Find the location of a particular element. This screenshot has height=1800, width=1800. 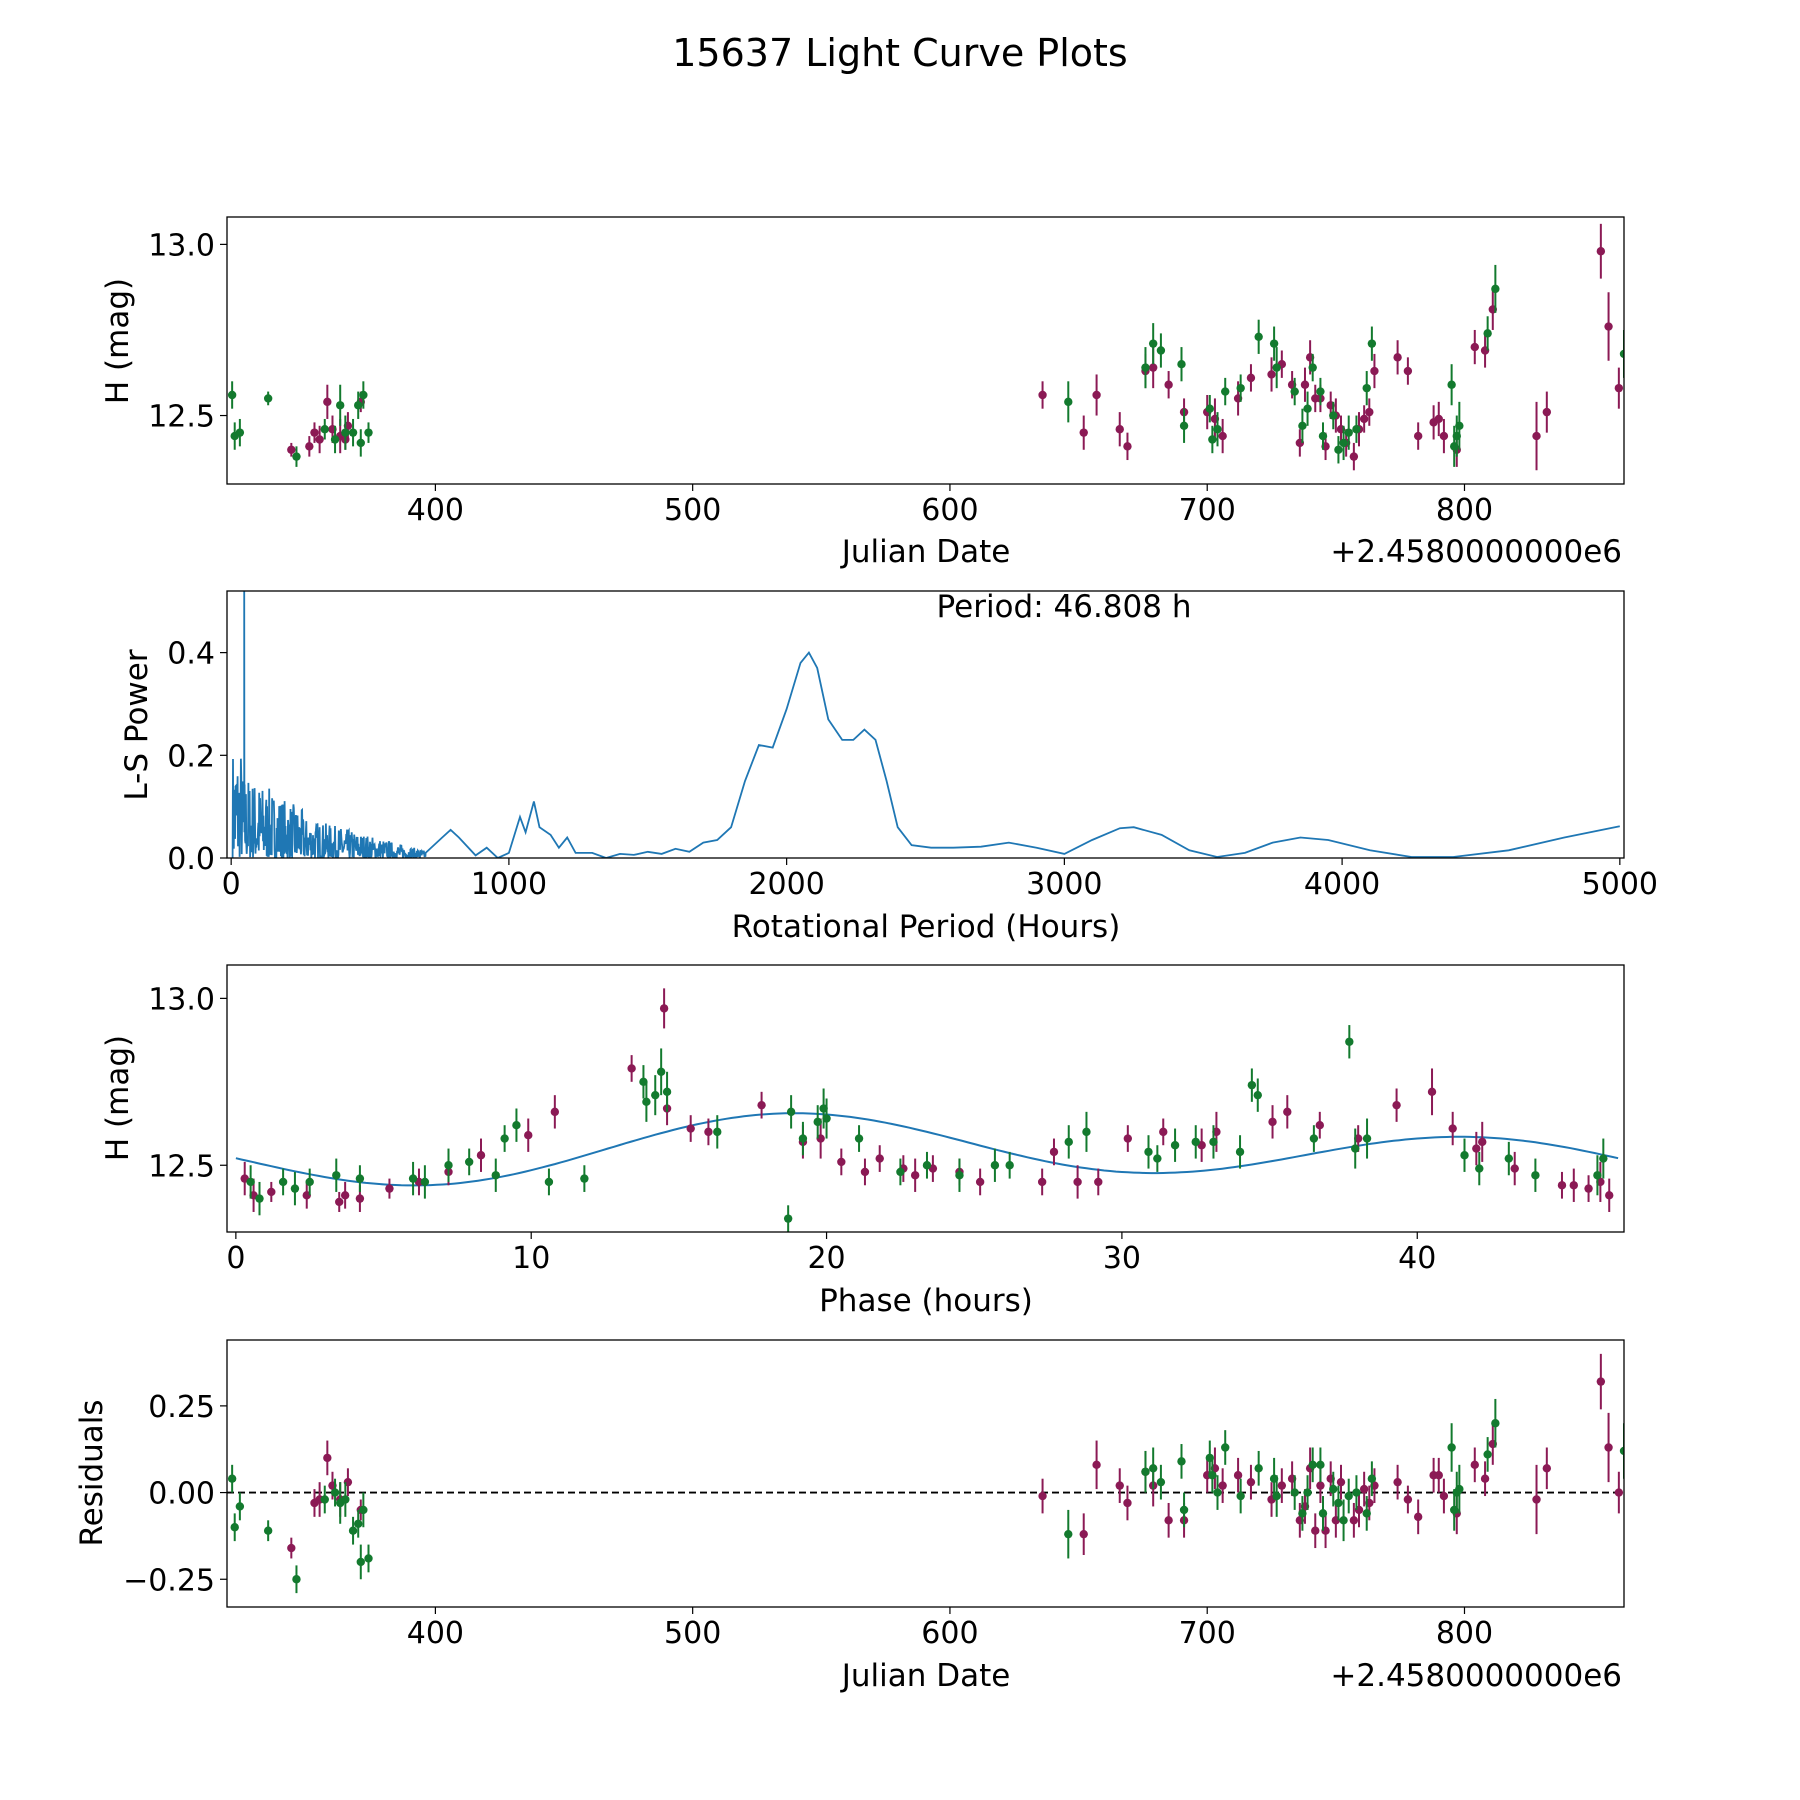

lc-frame is located at coordinates (925, 350).